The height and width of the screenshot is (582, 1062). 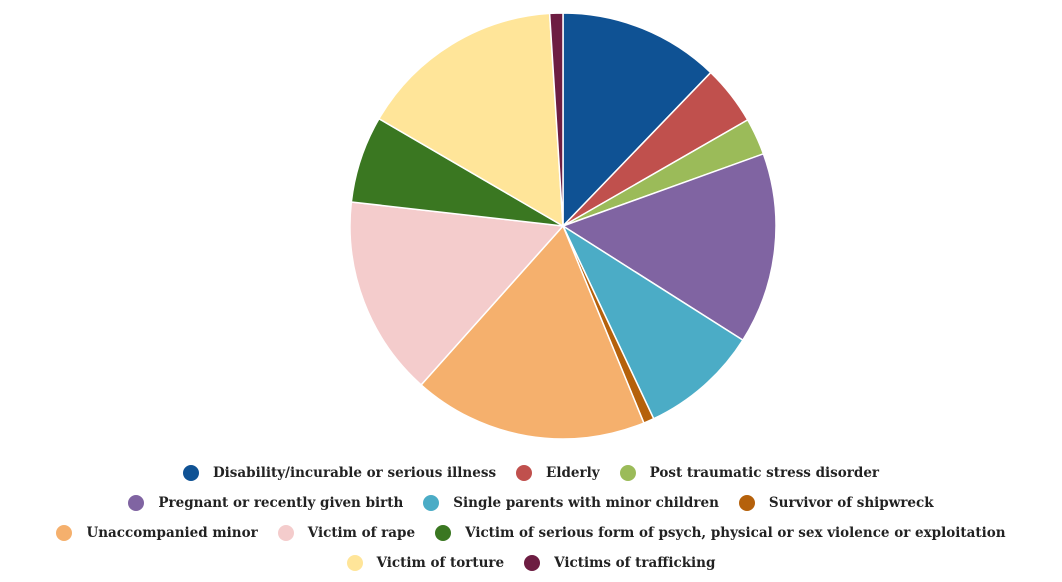 I want to click on legend-row: Victim of torture Victims of trafficking, so click(x=531, y=562).